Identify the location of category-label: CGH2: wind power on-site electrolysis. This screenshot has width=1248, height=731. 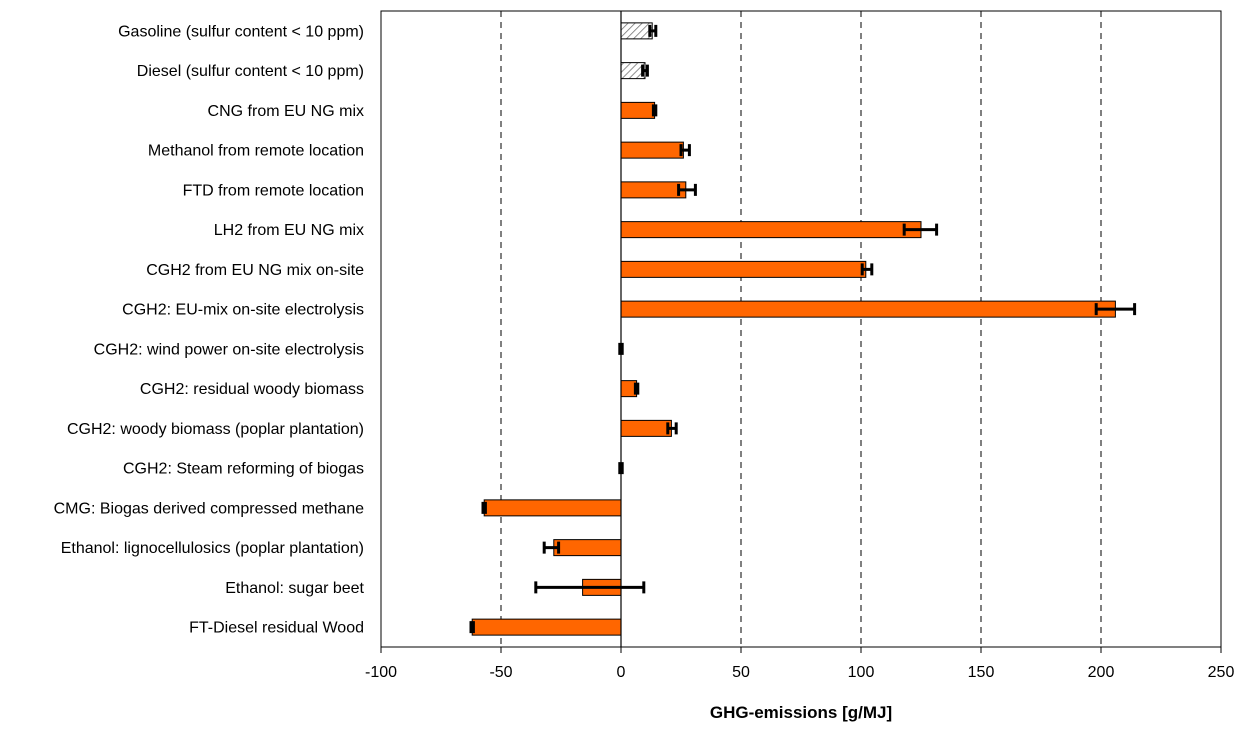
(229, 349).